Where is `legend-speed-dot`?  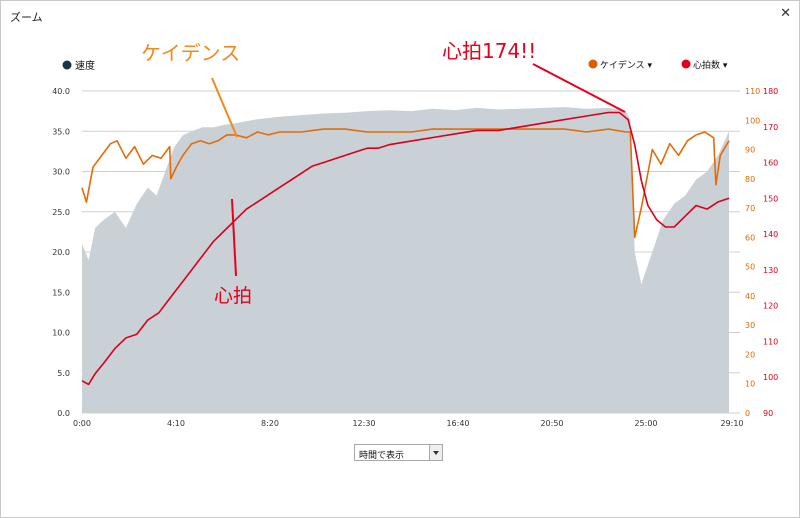
legend-speed-dot is located at coordinates (67, 65).